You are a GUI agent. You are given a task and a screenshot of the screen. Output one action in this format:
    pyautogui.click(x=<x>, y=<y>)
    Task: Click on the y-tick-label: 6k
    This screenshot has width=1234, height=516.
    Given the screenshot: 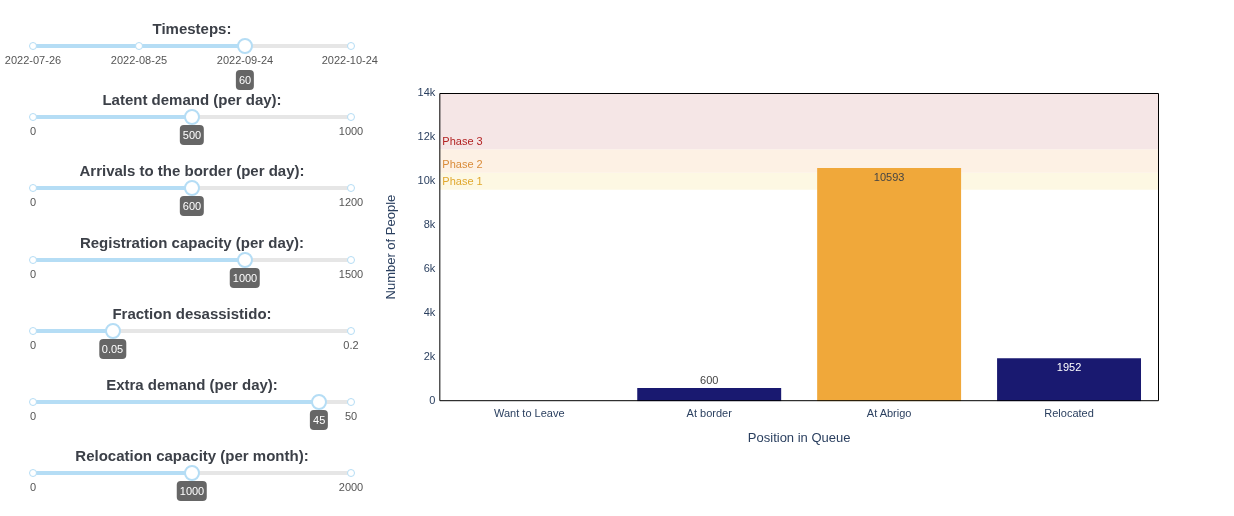 What is the action you would take?
    pyautogui.click(x=429, y=268)
    